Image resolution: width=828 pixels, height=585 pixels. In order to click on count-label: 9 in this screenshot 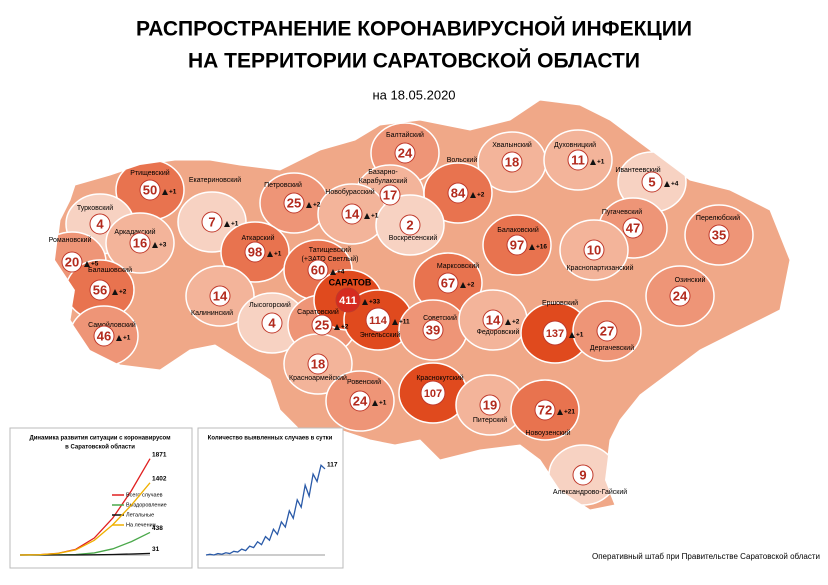, I will do `click(582, 474)`.